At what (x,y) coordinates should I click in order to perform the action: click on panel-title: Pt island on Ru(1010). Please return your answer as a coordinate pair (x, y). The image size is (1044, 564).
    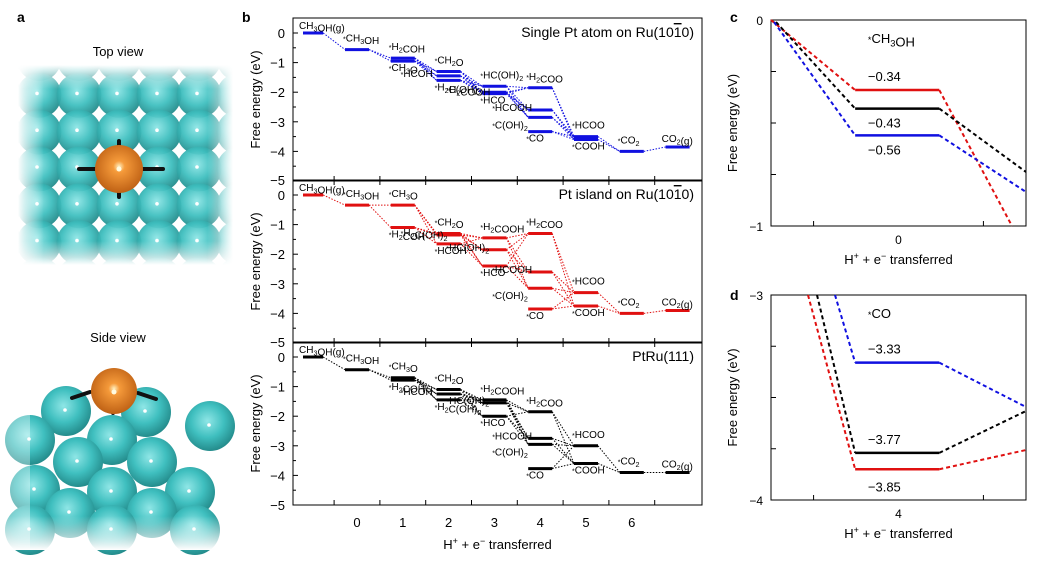
    Looking at the image, I should click on (626, 194).